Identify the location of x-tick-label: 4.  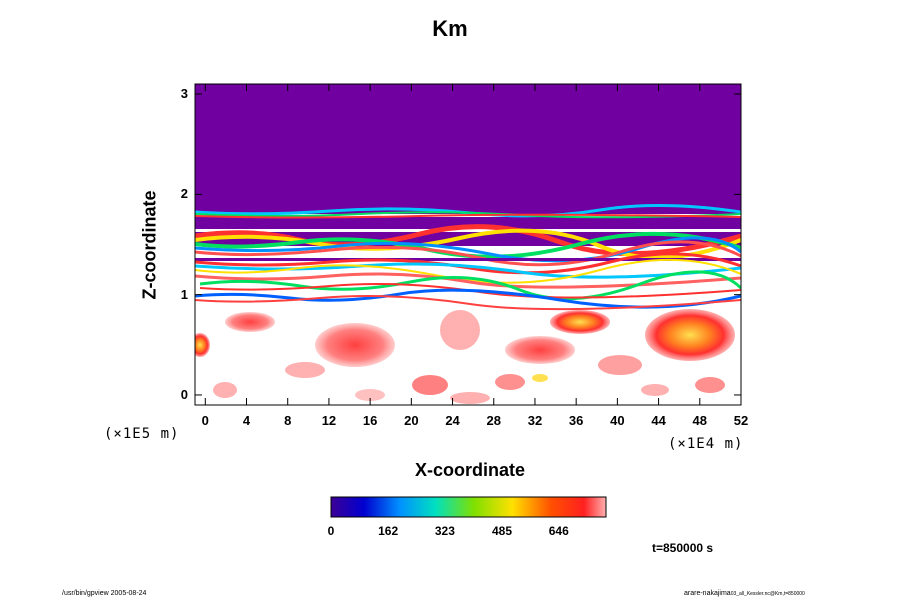
(246, 420).